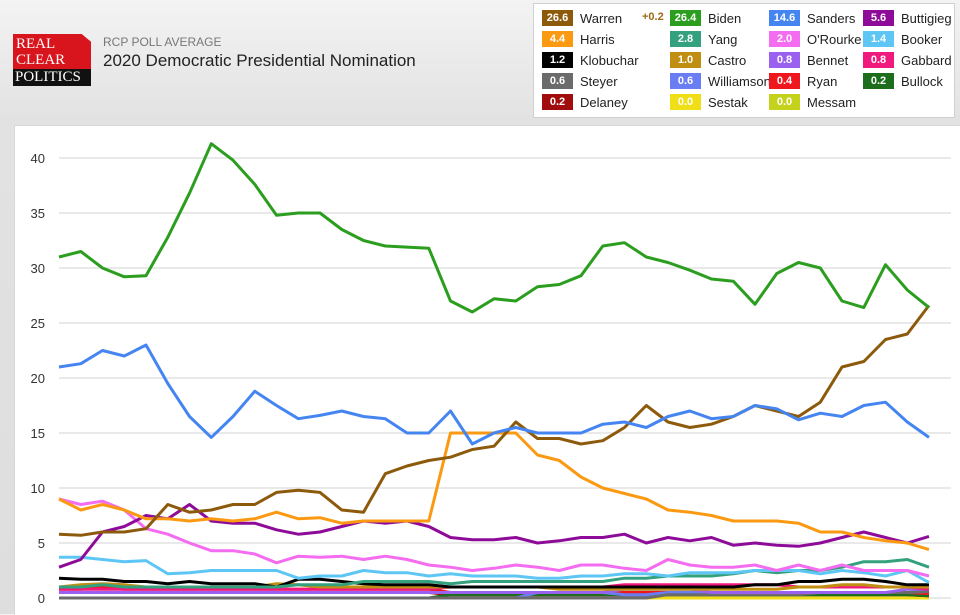 The height and width of the screenshot is (615, 960). I want to click on y-tick-label: 10, so click(38, 488).